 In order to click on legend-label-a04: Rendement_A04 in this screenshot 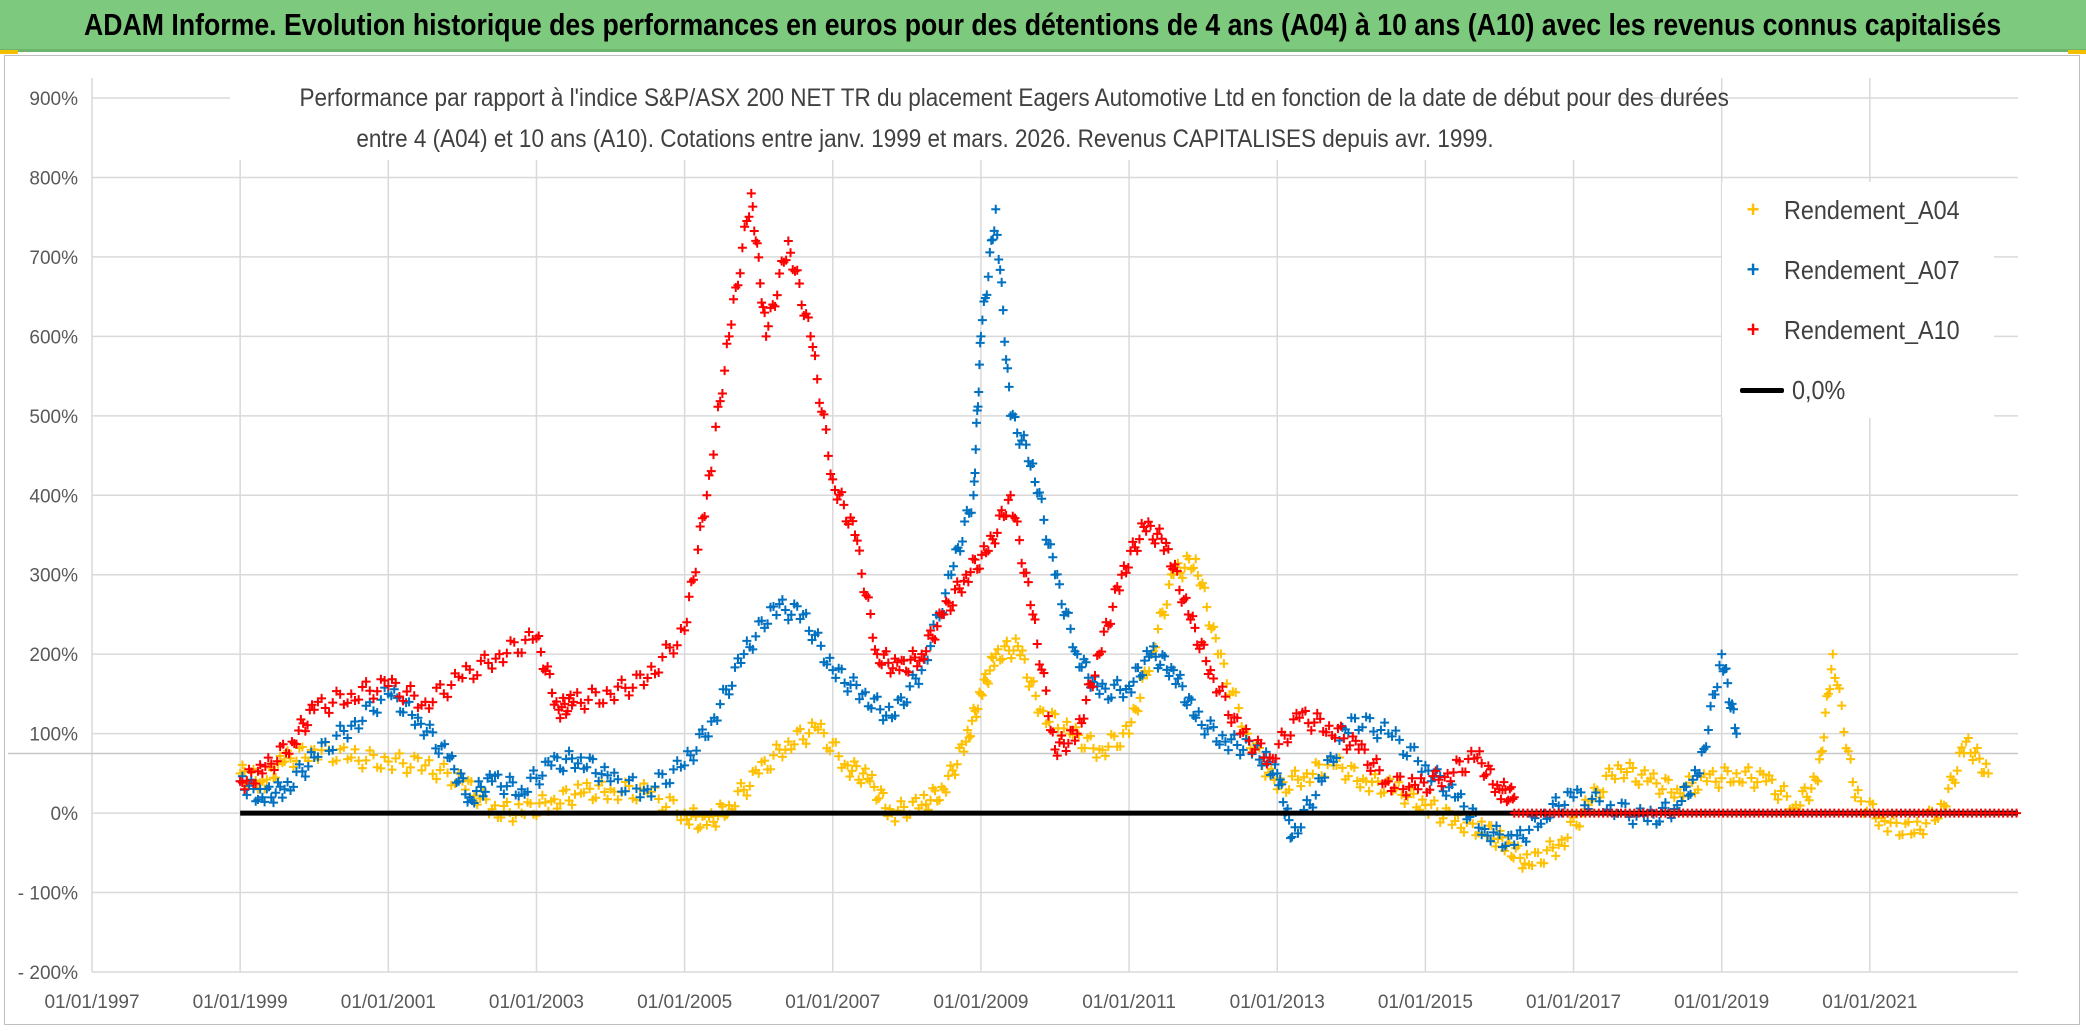, I will do `click(1872, 209)`.